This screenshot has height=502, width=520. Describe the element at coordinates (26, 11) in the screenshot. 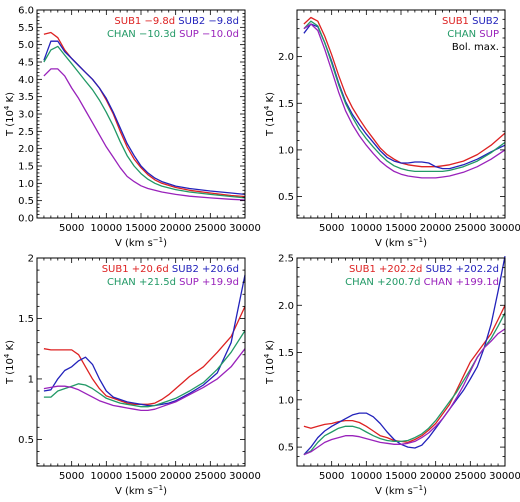

I see `y-tick-label: 6.0` at that location.